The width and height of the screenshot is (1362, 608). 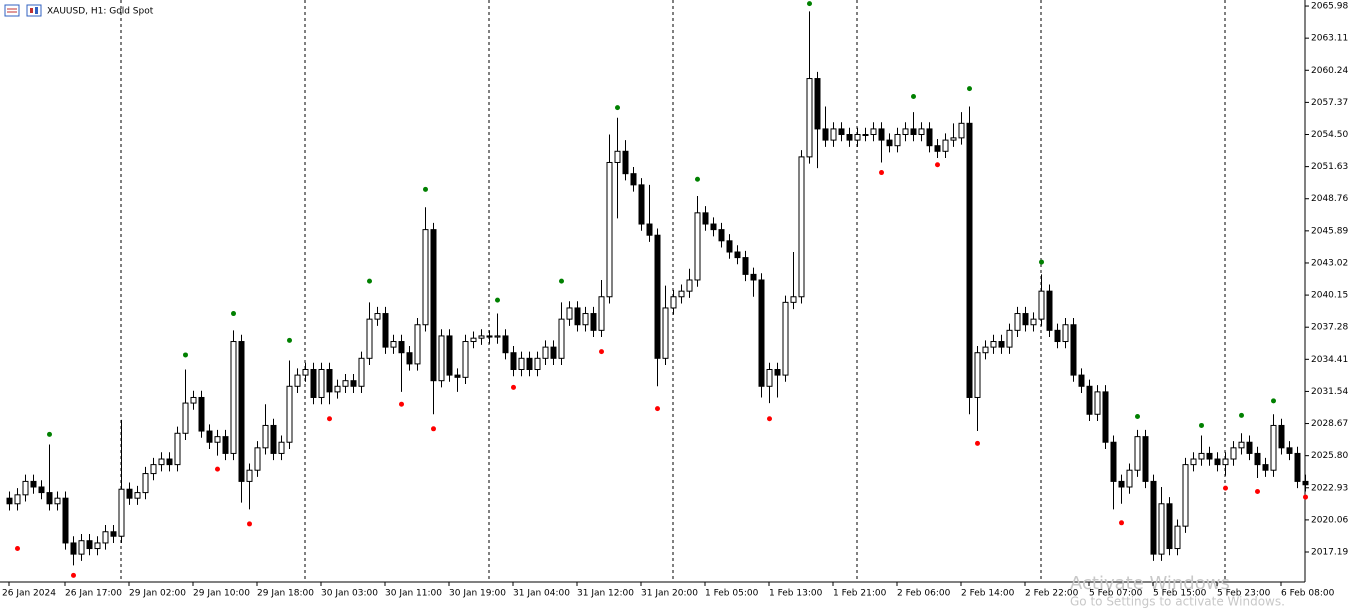 What do you see at coordinates (1329, 392) in the screenshot?
I see `y-tick-label: 2031.54` at bounding box center [1329, 392].